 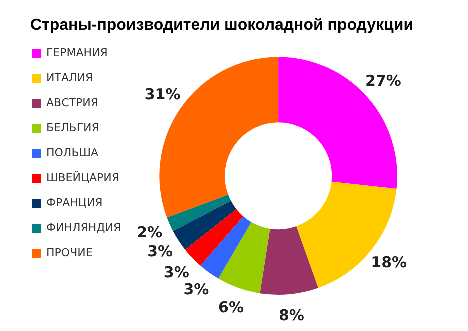 What do you see at coordinates (73, 153) in the screenshot?
I see `legend-label: ПОЛЬША` at bounding box center [73, 153].